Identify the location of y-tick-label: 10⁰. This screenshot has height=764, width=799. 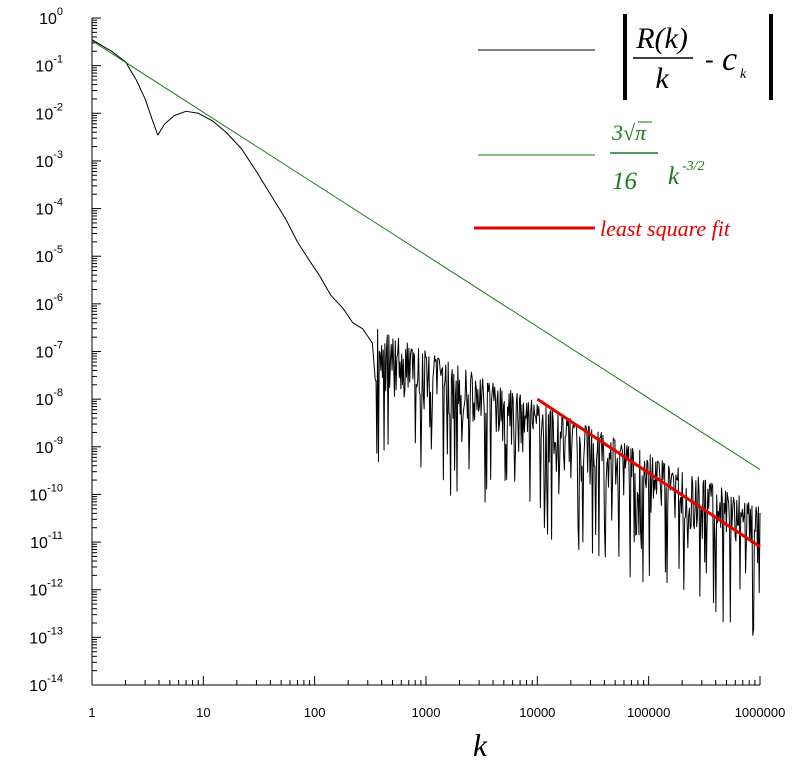
(51, 17).